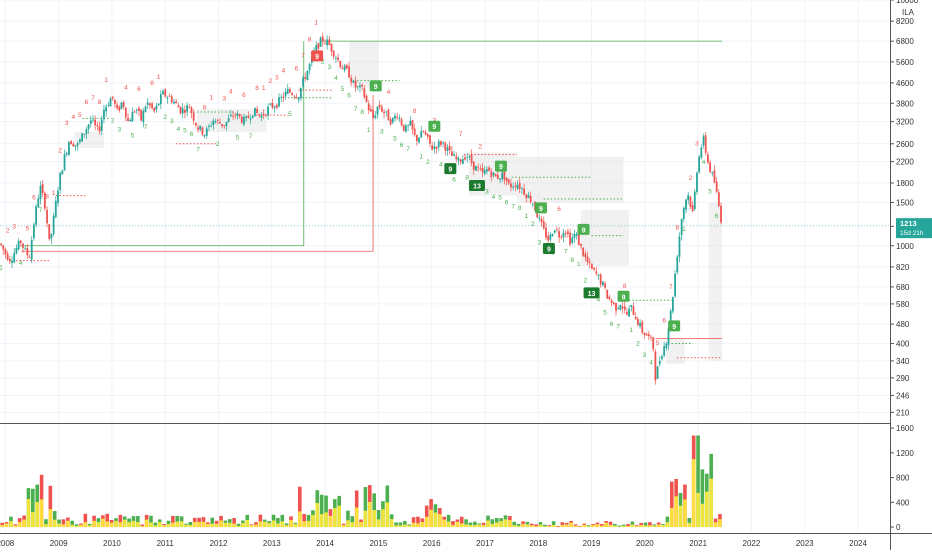 The width and height of the screenshot is (932, 555). What do you see at coordinates (903, 287) in the screenshot?
I see `price-tick-label: 680` at bounding box center [903, 287].